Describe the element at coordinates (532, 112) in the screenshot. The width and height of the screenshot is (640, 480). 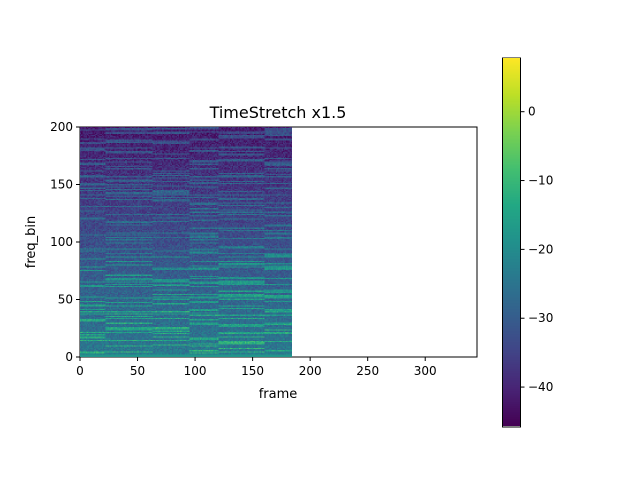
I see `colorbar-tick-label: 0` at that location.